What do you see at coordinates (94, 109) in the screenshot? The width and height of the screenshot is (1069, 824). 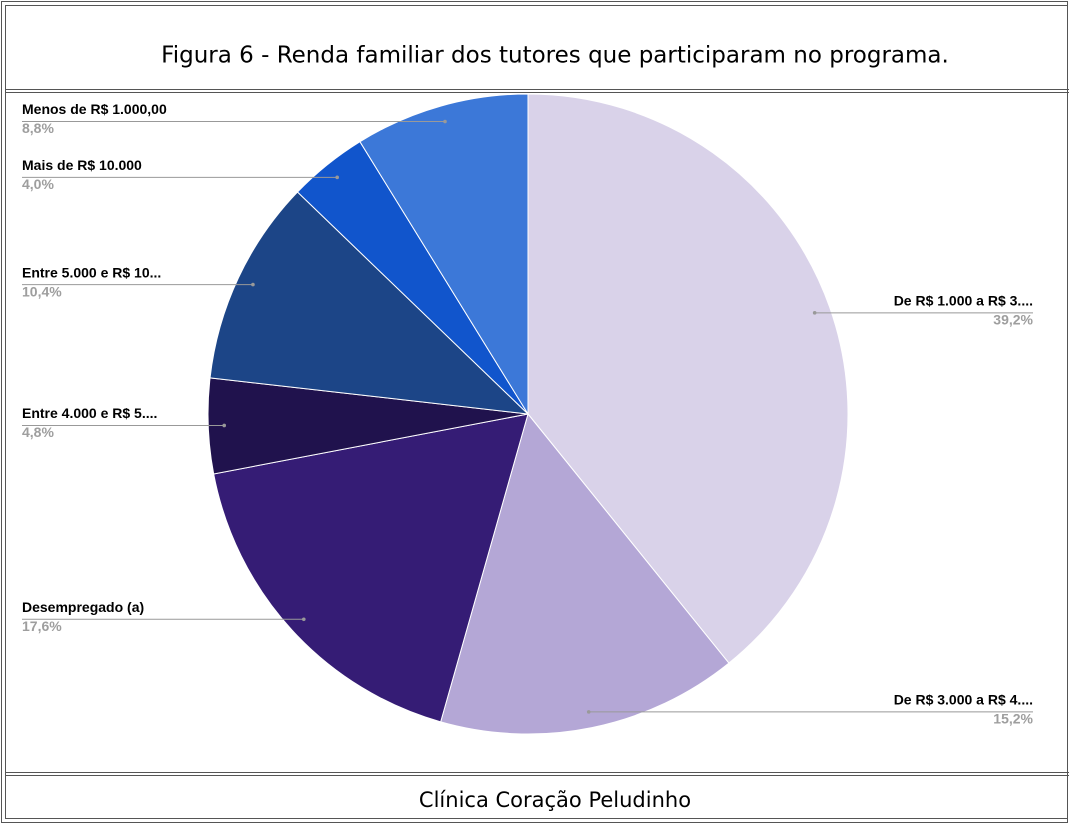 I see `slice-label: Menos de R$ 1.000,00` at bounding box center [94, 109].